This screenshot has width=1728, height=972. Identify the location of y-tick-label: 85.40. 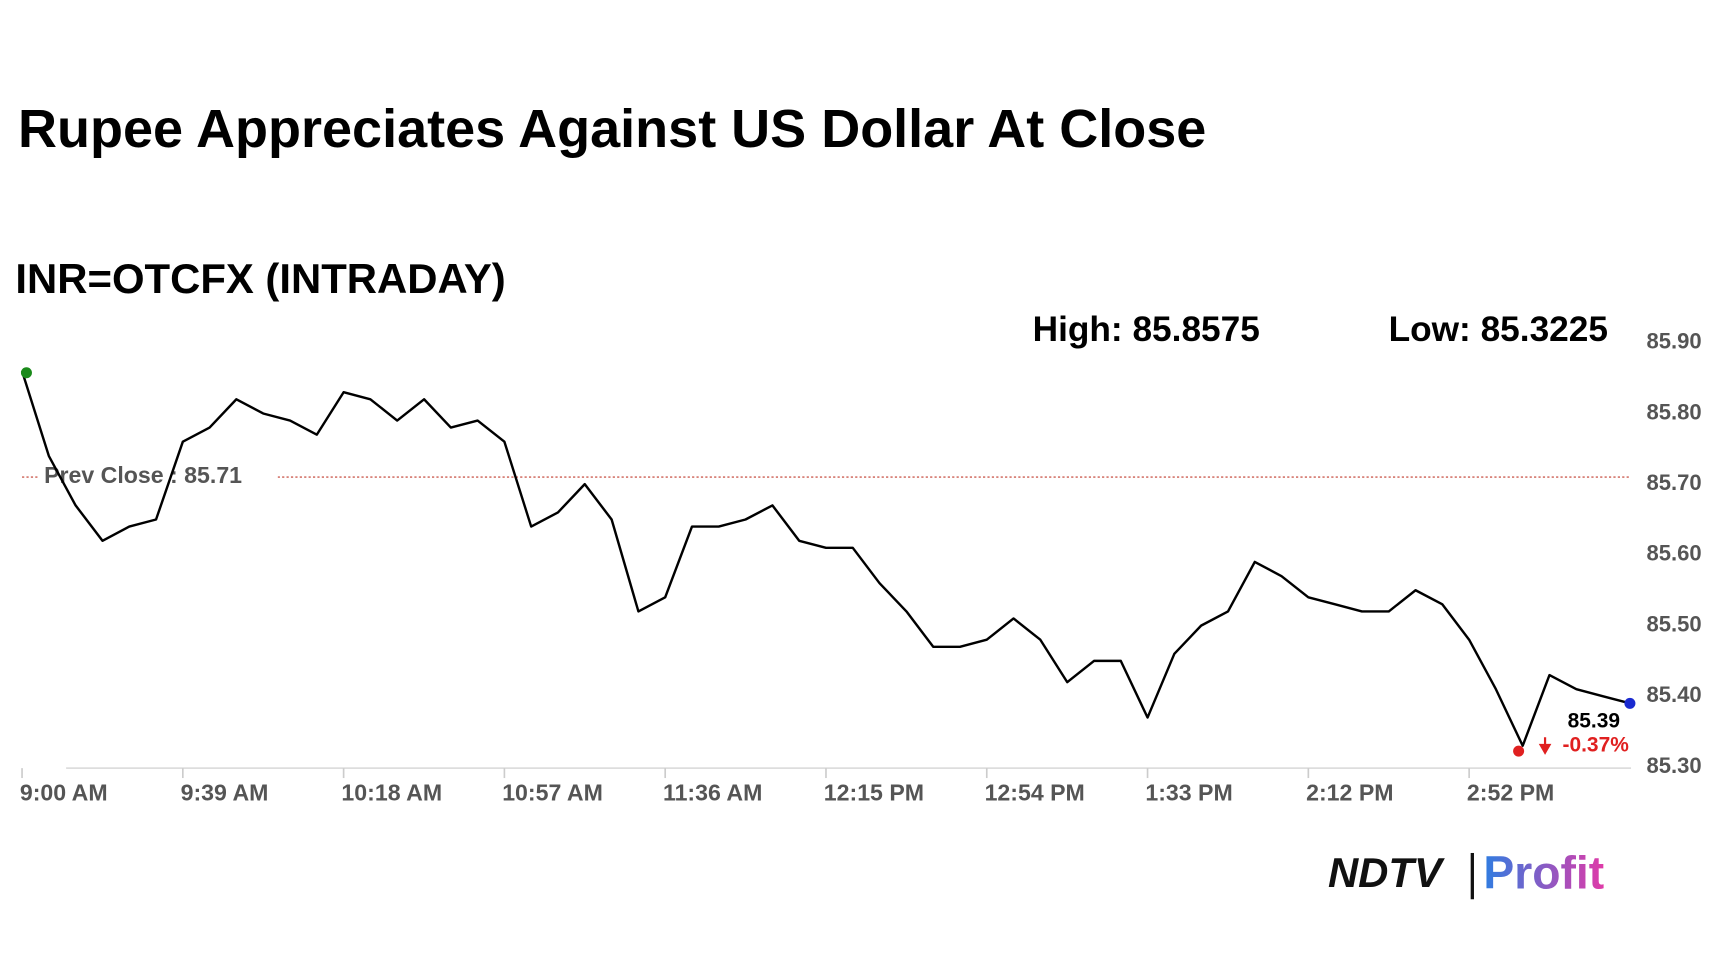
(1673, 694).